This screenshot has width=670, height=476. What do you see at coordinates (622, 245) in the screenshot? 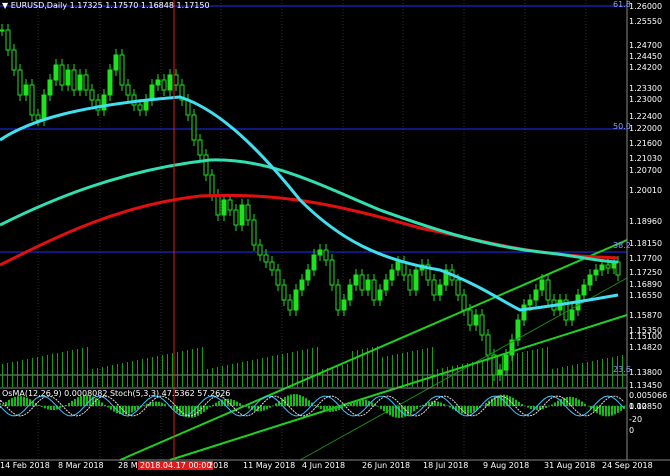
I see `fib-level-label: 38.2` at bounding box center [622, 245].